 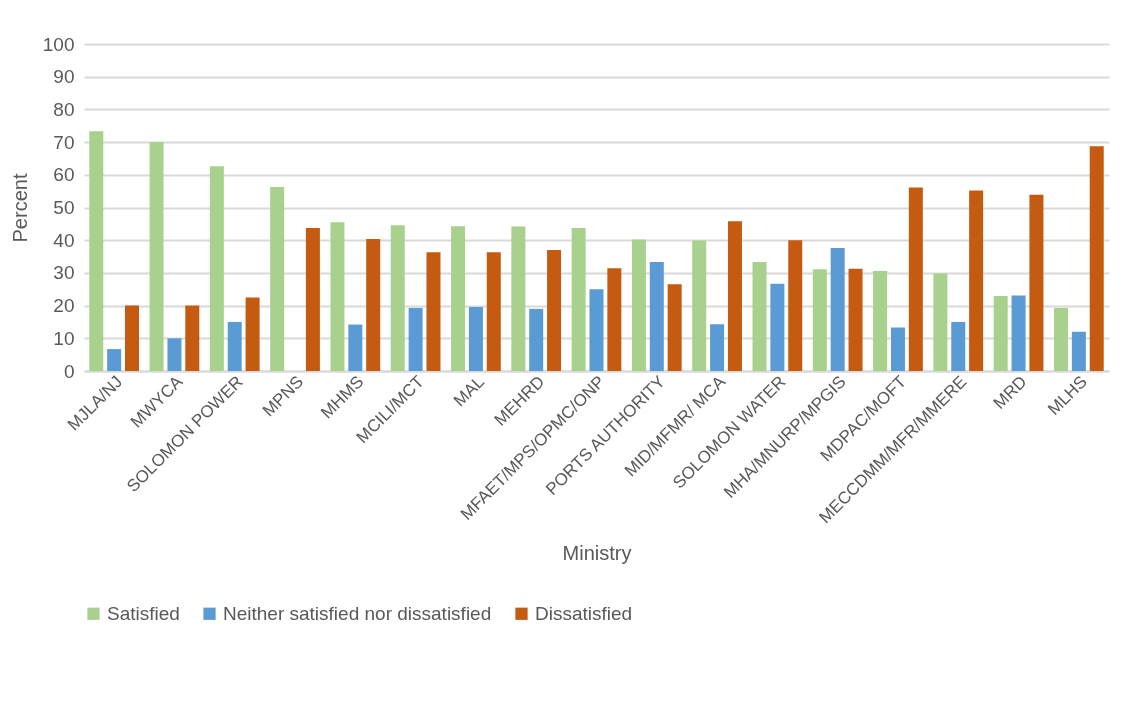 I want to click on y-axis-title: Percent, so click(x=19, y=208).